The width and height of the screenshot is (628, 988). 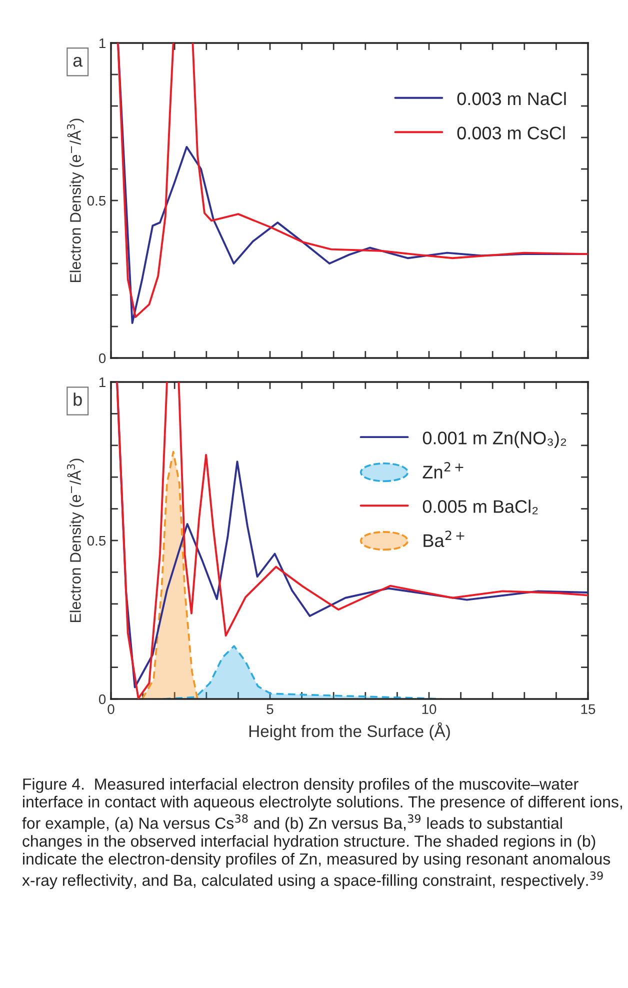 What do you see at coordinates (111, 709) in the screenshot?
I see `x-tick-label: 0` at bounding box center [111, 709].